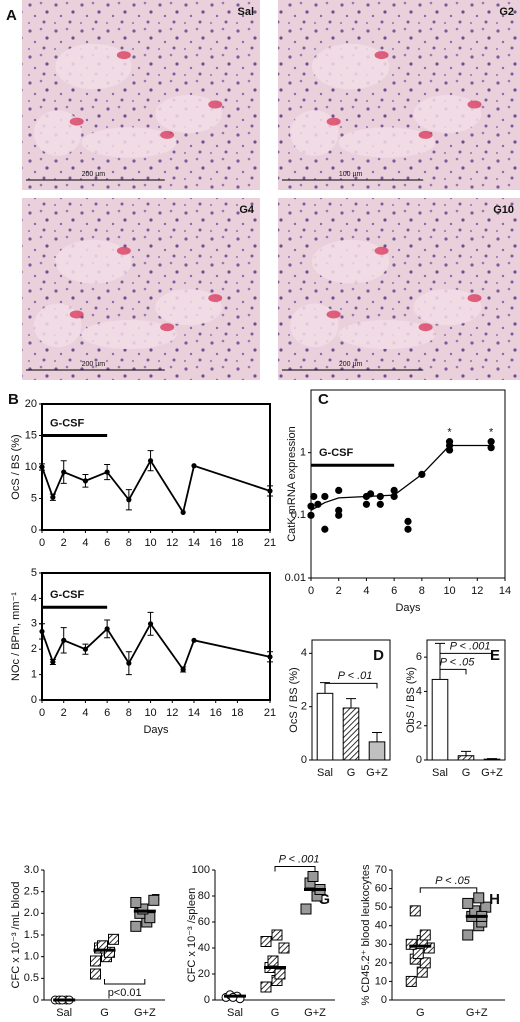 Image resolution: width=520 pixels, height=1022 pixels. I want to click on y-tick-label: 1, so click(303, 453).